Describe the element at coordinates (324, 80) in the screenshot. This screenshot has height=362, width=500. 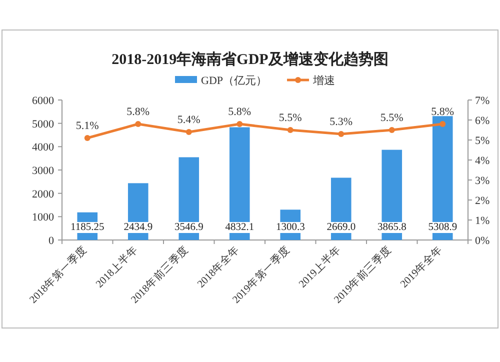
I see `legend-label: 增速` at that location.